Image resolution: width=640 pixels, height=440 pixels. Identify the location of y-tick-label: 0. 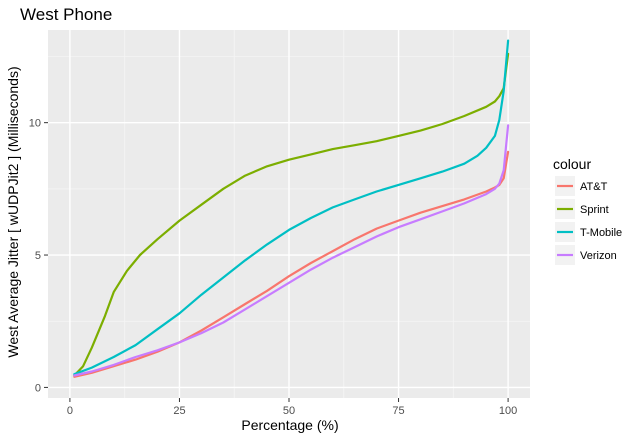
(38, 388).